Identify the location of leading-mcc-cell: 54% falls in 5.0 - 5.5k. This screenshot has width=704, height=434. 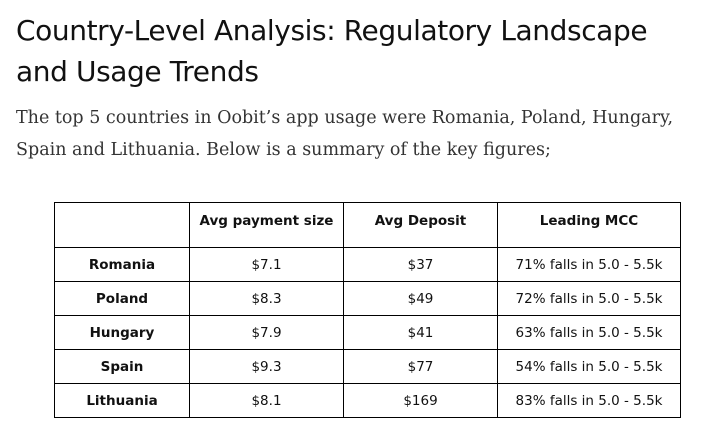
(589, 366).